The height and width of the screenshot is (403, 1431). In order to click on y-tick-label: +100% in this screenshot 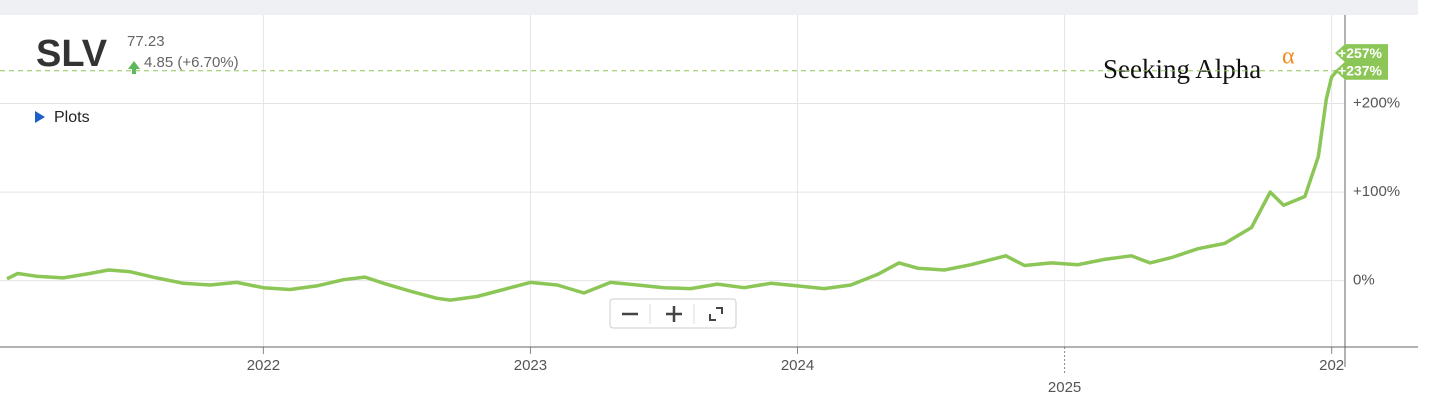, I will do `click(1376, 191)`.